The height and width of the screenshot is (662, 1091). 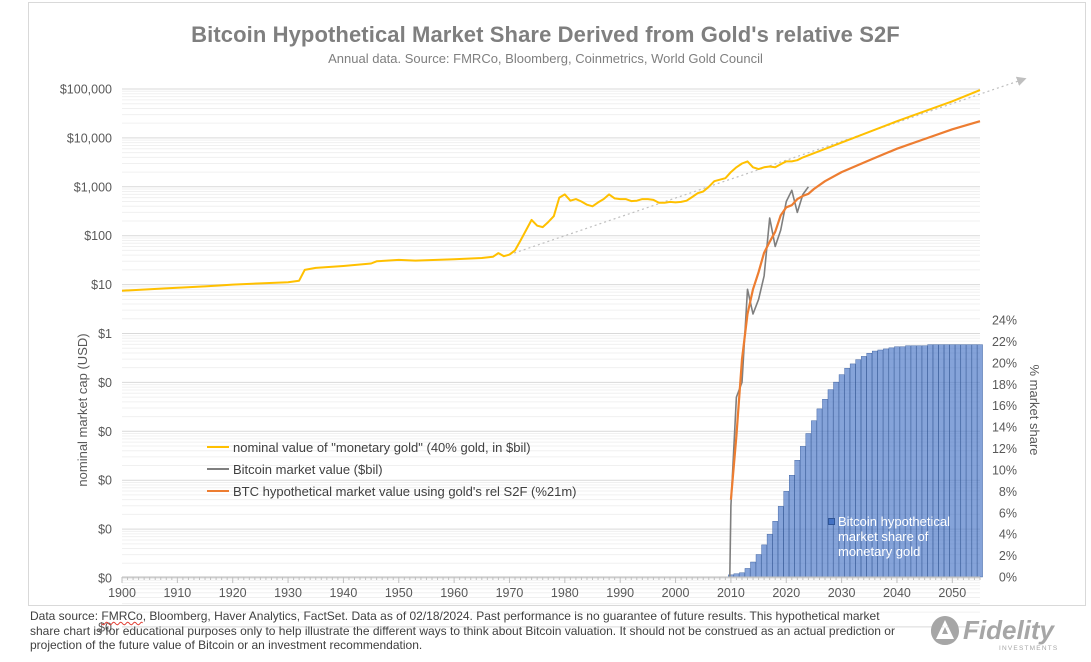 What do you see at coordinates (288, 593) in the screenshot?
I see `x-tick-label: 1930` at bounding box center [288, 593].